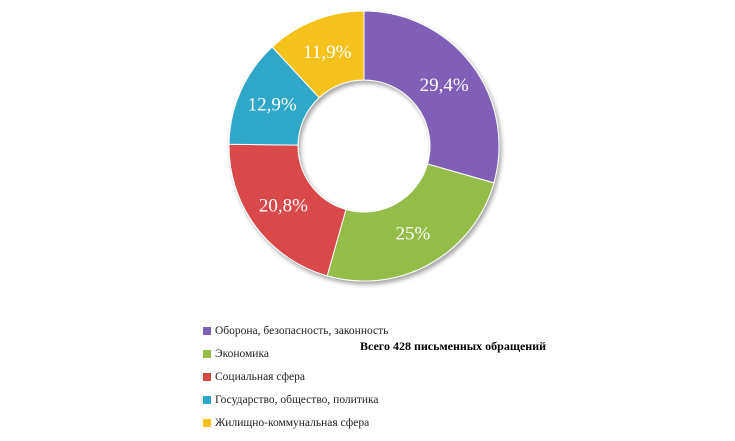  I want to click on legend-swatch-economy, so click(207, 353).